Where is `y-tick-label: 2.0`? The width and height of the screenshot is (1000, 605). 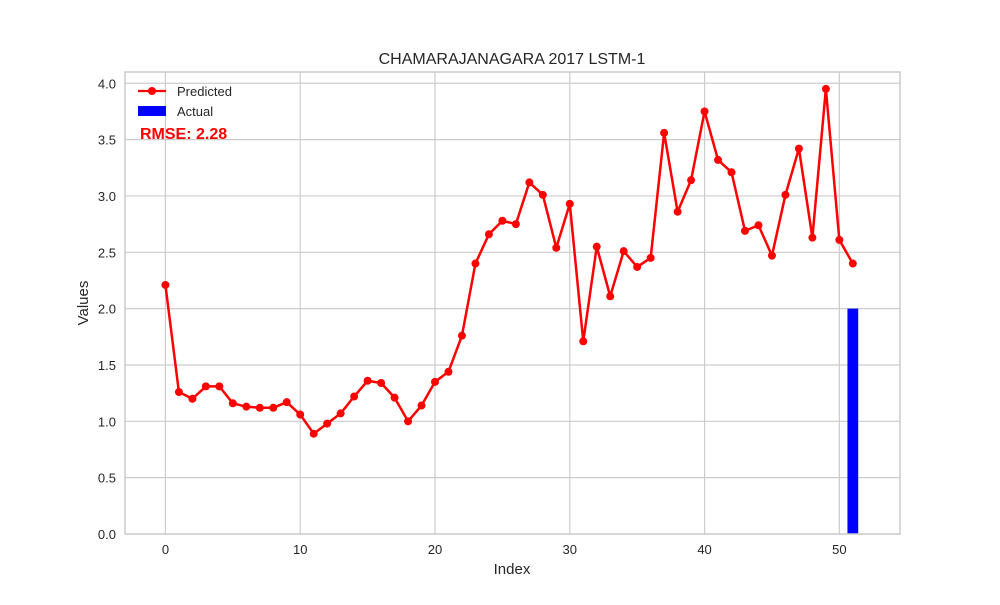
y-tick-label: 2.0 is located at coordinates (107, 309).